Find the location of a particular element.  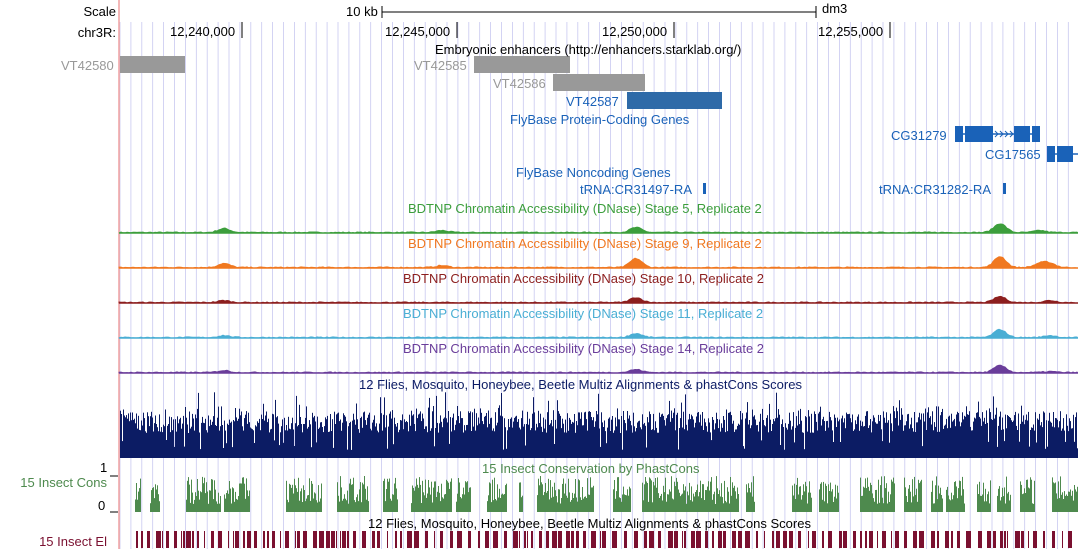

enhancer-label-vt42587: VT42587 is located at coordinates (592, 101).